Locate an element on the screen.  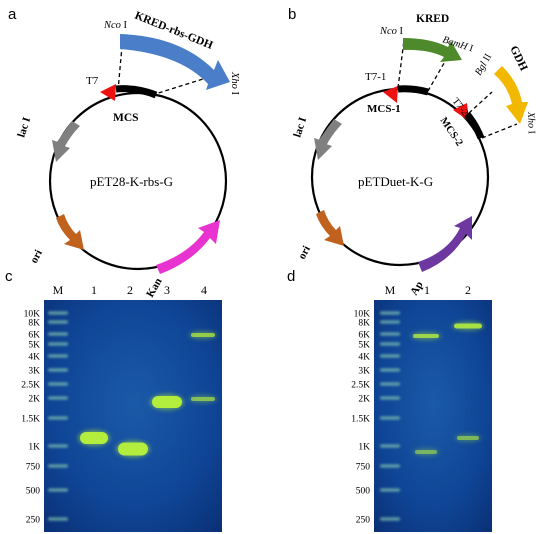
kred-arrow is located at coordinates (432, 50).